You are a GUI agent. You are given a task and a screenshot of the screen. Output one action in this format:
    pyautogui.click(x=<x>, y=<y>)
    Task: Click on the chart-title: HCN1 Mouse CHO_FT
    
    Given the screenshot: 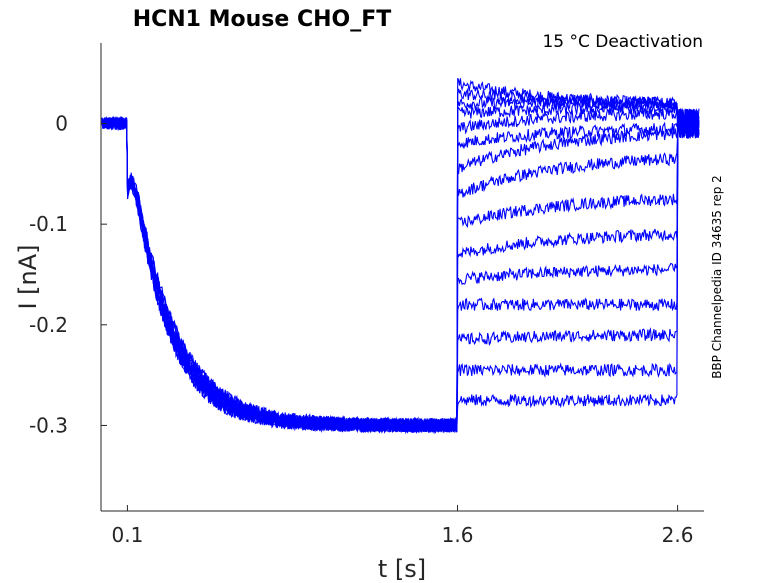 What is the action you would take?
    pyautogui.click(x=262, y=19)
    